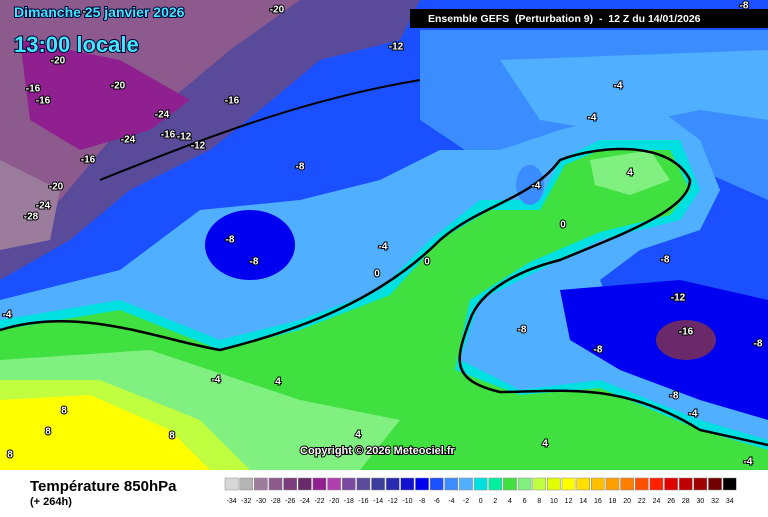  What do you see at coordinates (31, 217) in the screenshot?
I see `contour-label: -28` at bounding box center [31, 217].